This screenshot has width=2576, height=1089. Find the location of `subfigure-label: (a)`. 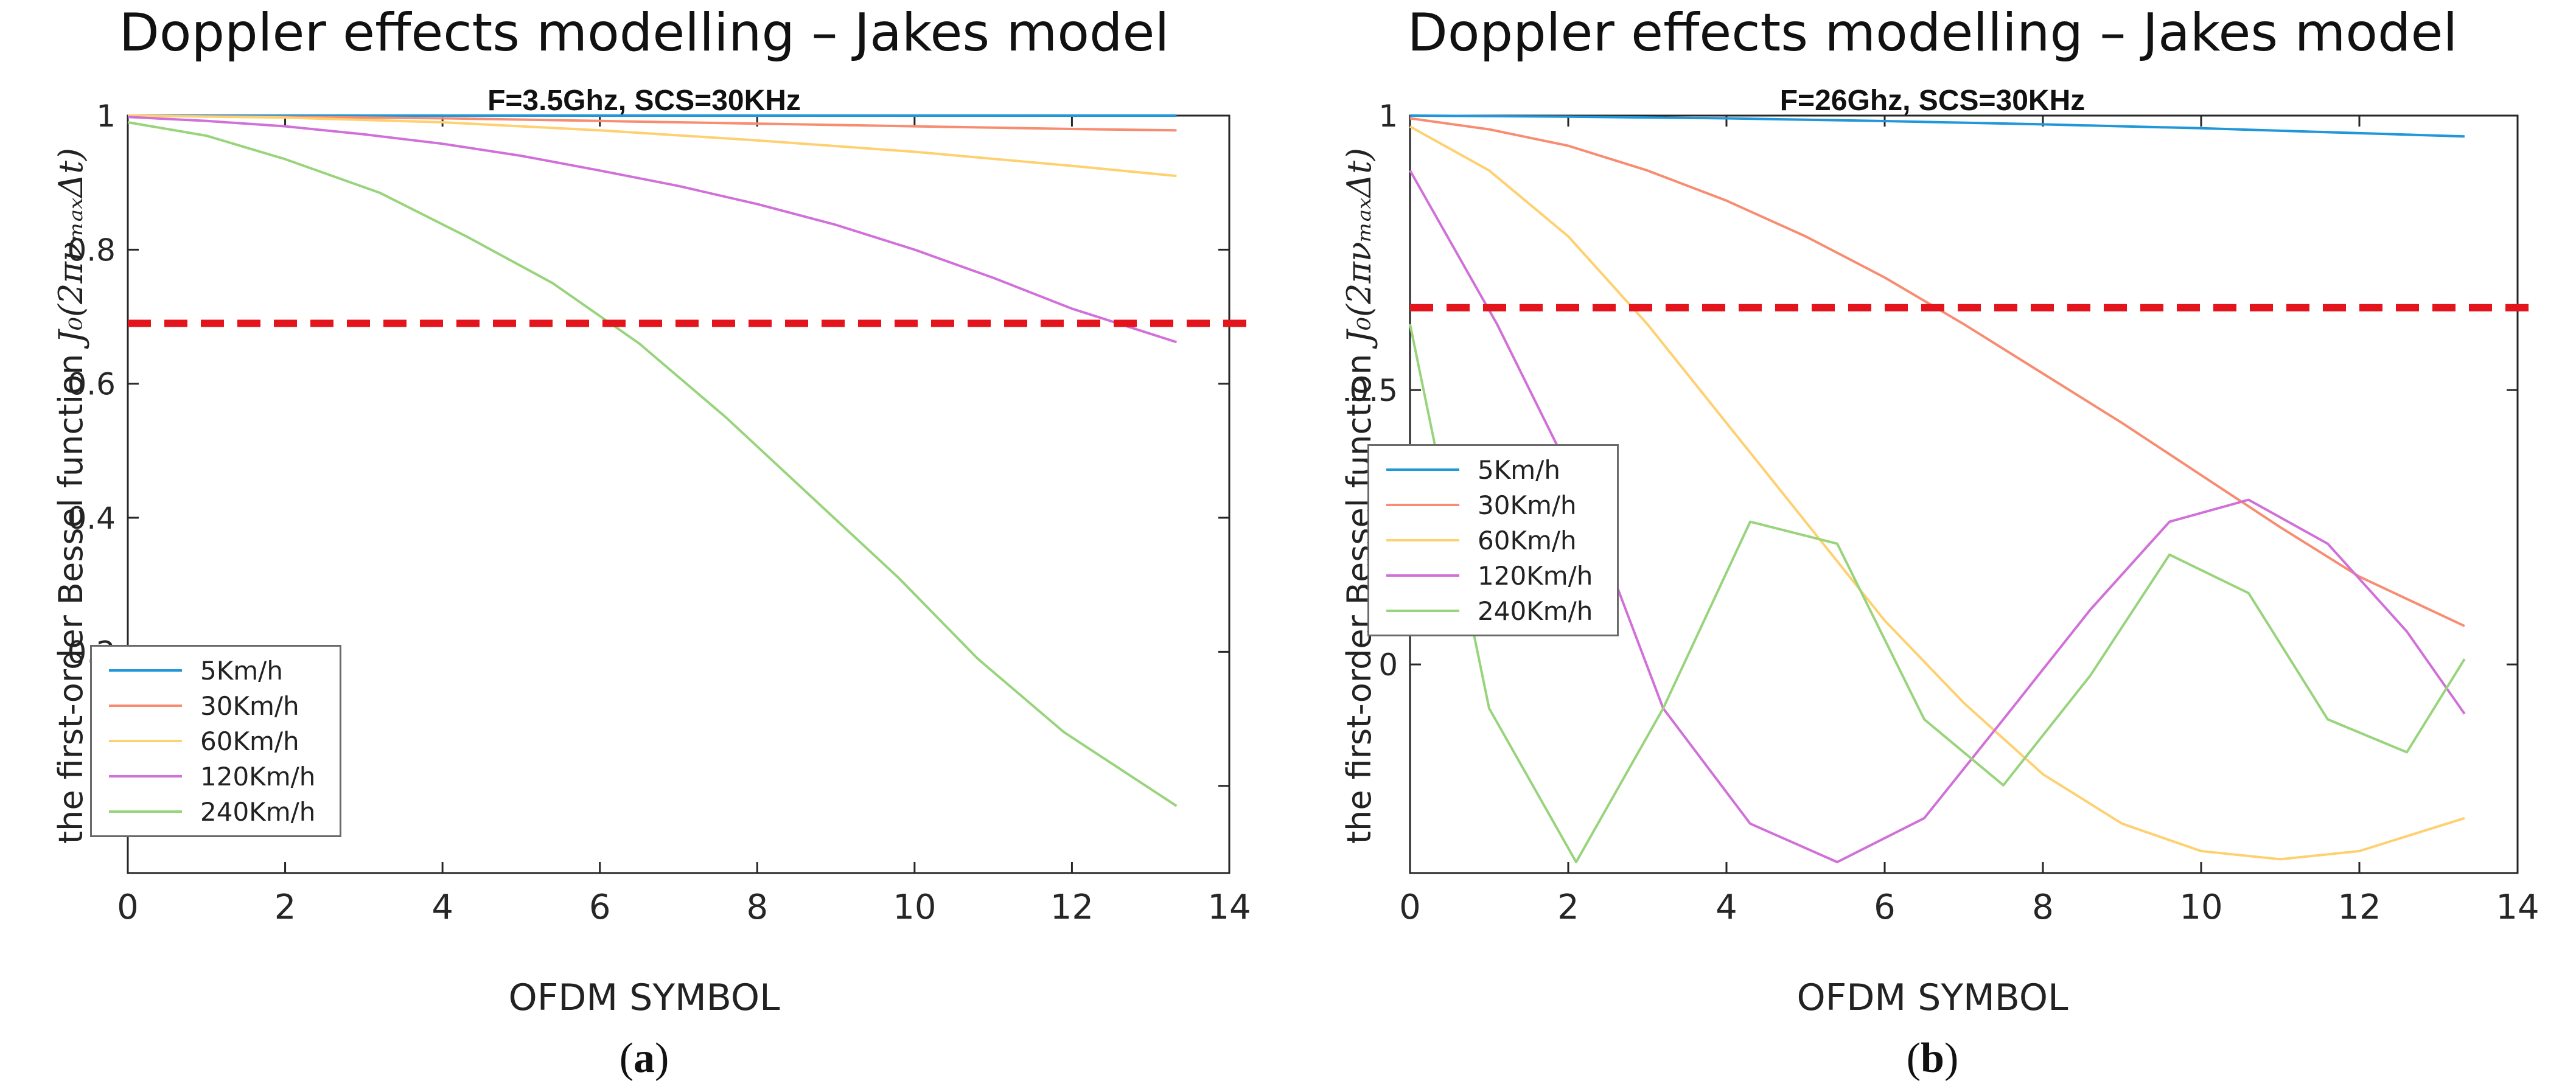

subfigure-label: (a) is located at coordinates (644, 1058).